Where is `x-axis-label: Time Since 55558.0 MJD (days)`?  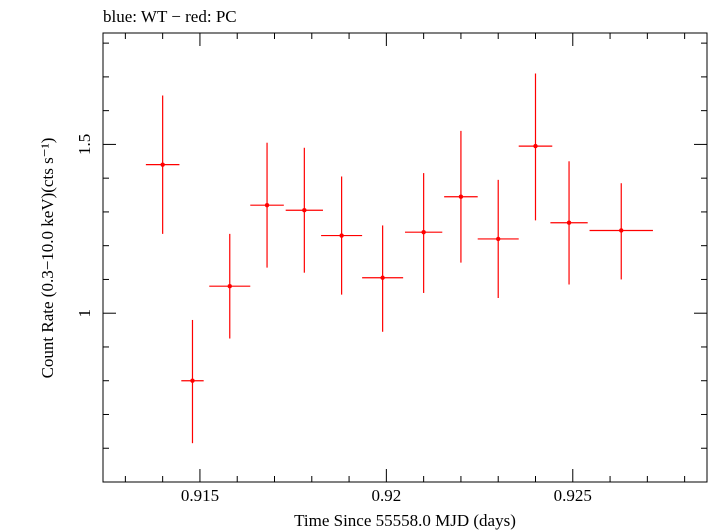
x-axis-label: Time Since 55558.0 MJD (days) is located at coordinates (405, 520).